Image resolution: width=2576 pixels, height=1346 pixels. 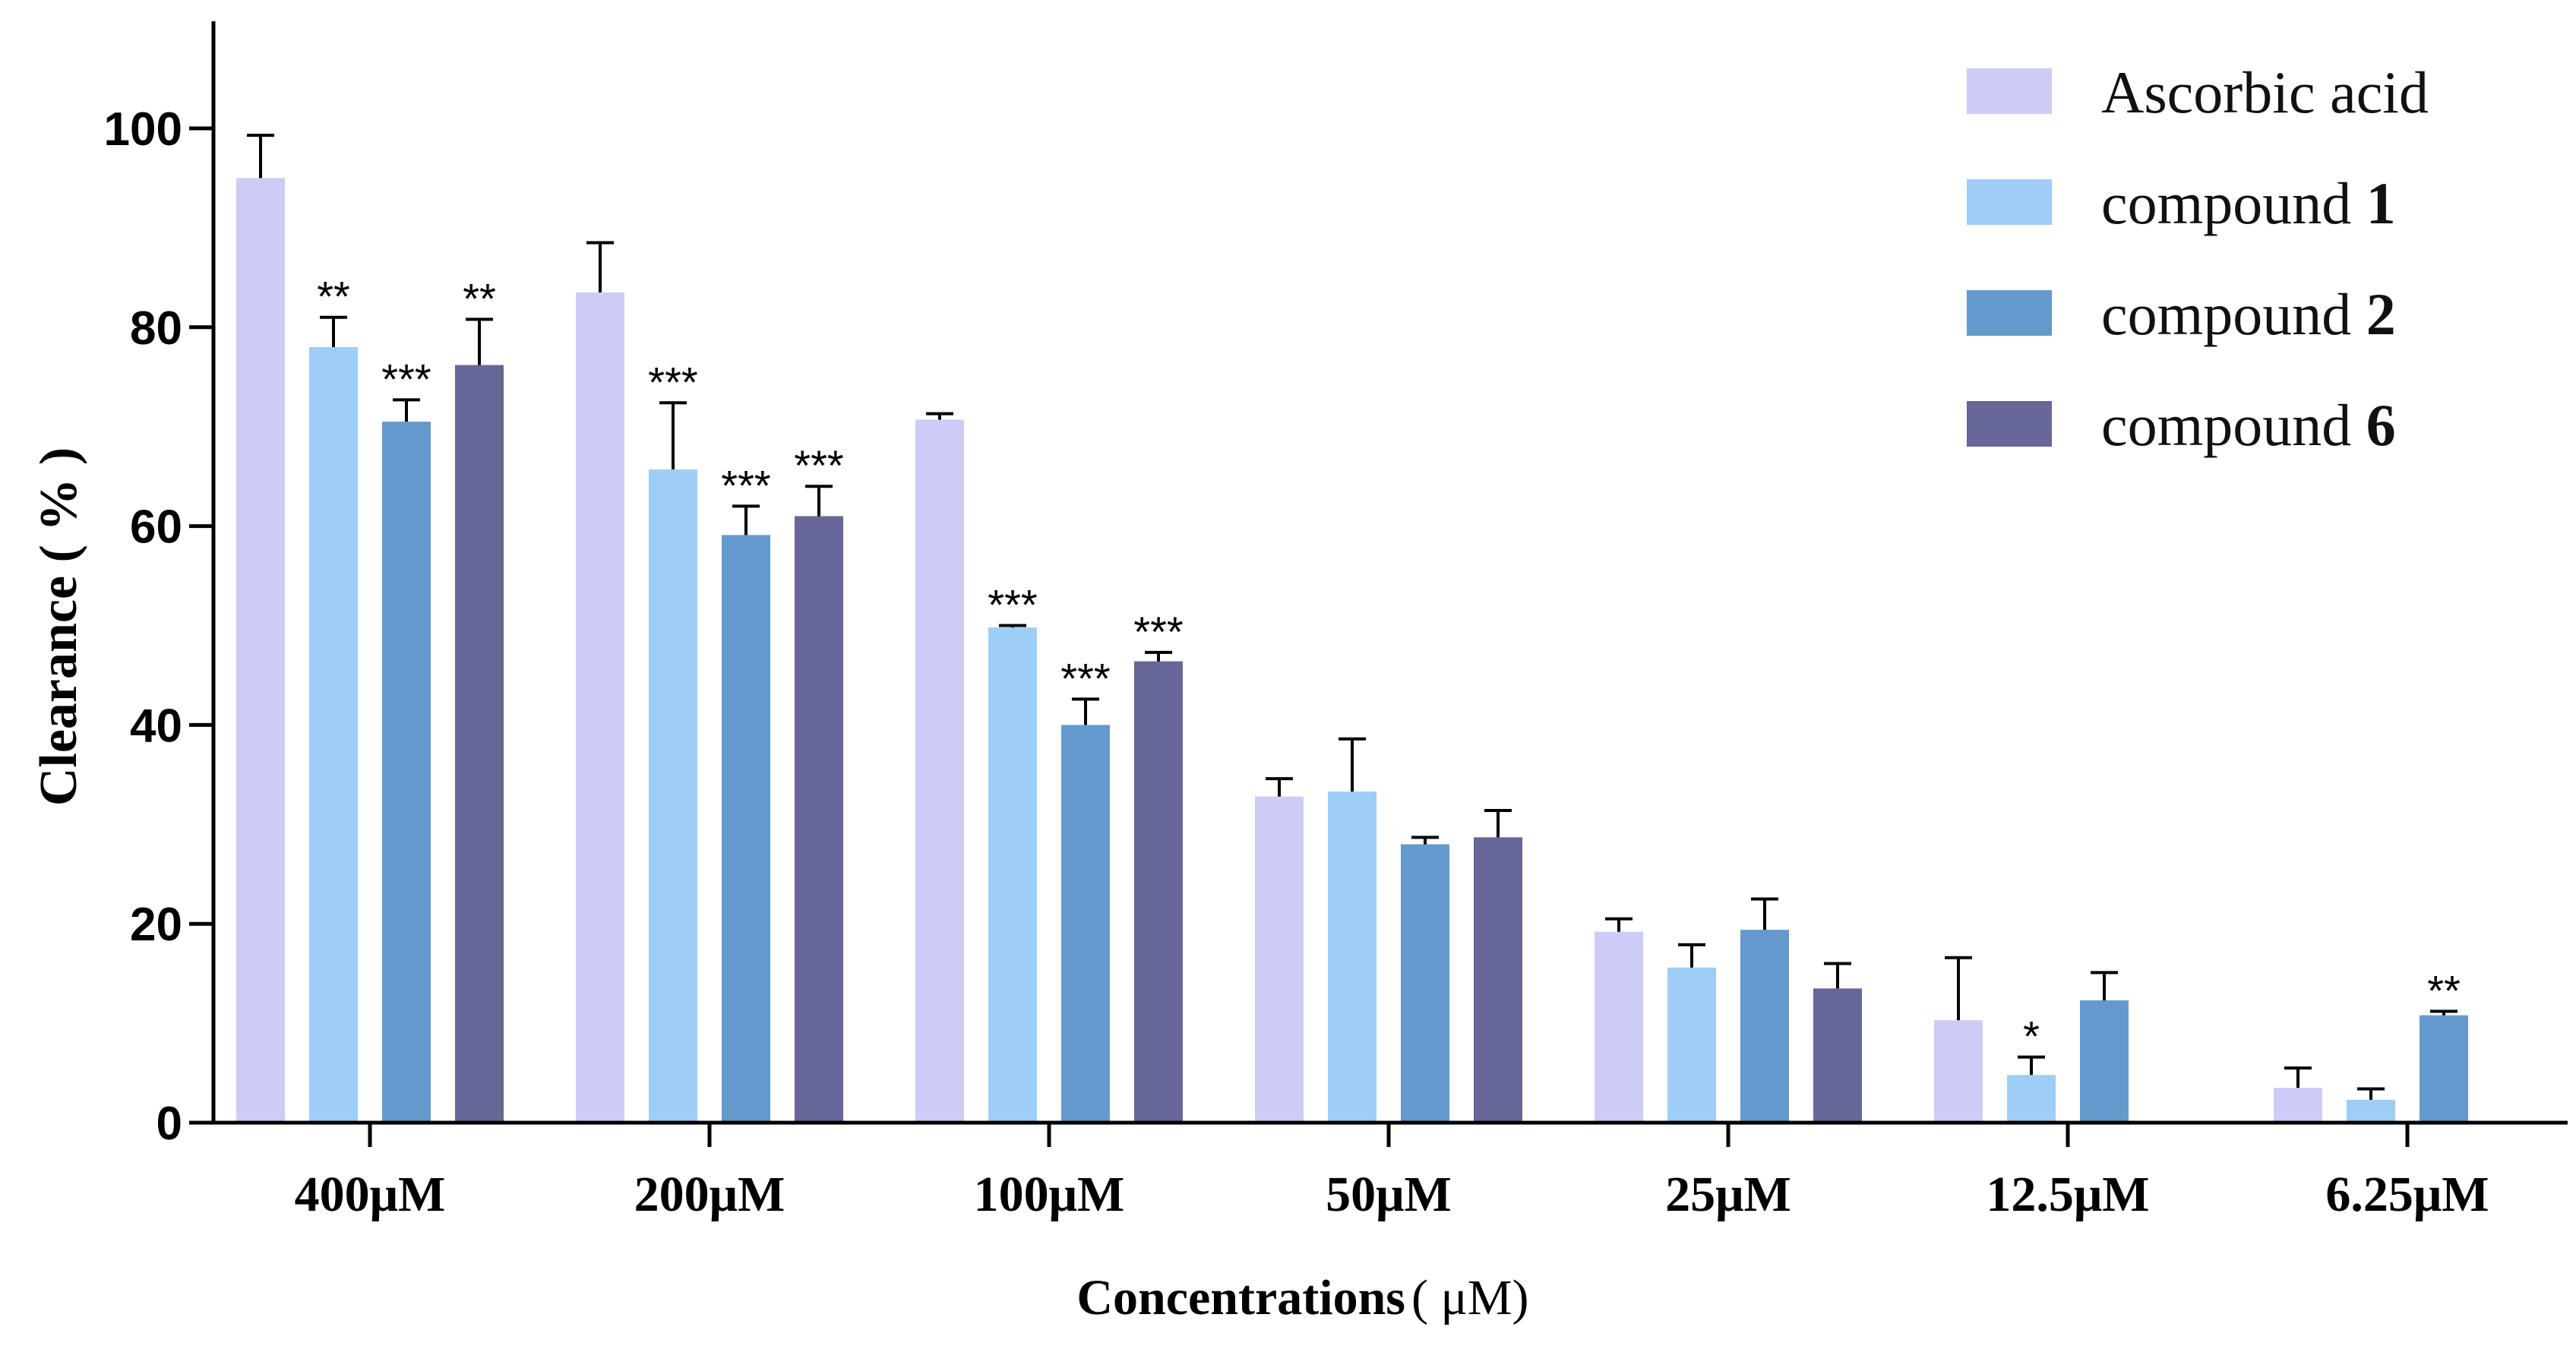 I want to click on y-axis-title: Clearance ( % ), so click(x=59, y=626).